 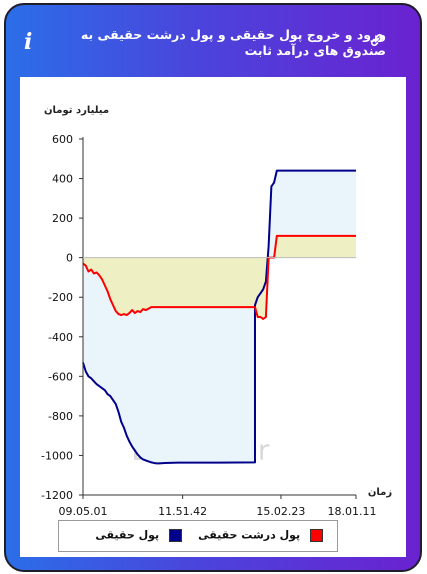 What do you see at coordinates (76, 110) in the screenshot?
I see `y-axis-label: میلیارد تومان` at bounding box center [76, 110].